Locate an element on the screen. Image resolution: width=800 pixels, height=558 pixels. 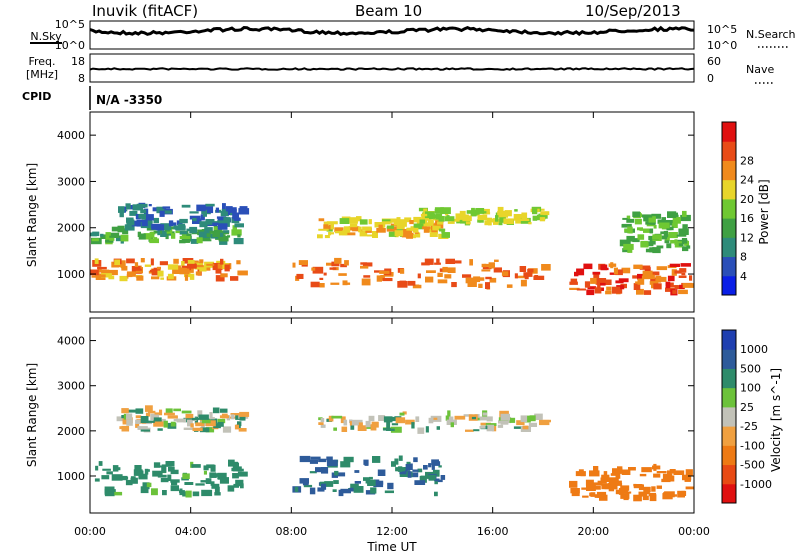
velocity-colorbar-label: Velocity [m s^-1] is located at coordinates (776, 420).